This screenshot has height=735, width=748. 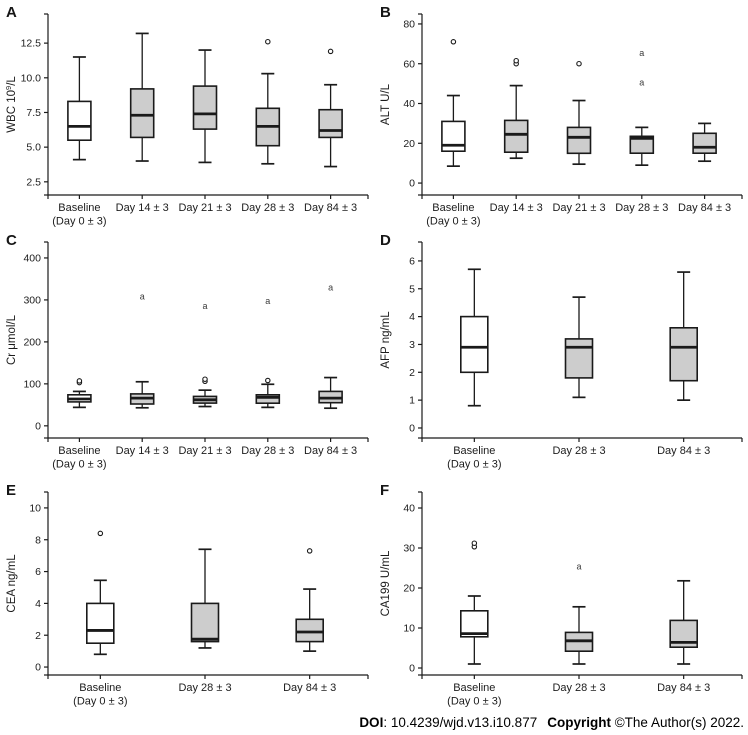 I want to click on copyright-value: ©The Author(s) 2022., so click(x=679, y=722).